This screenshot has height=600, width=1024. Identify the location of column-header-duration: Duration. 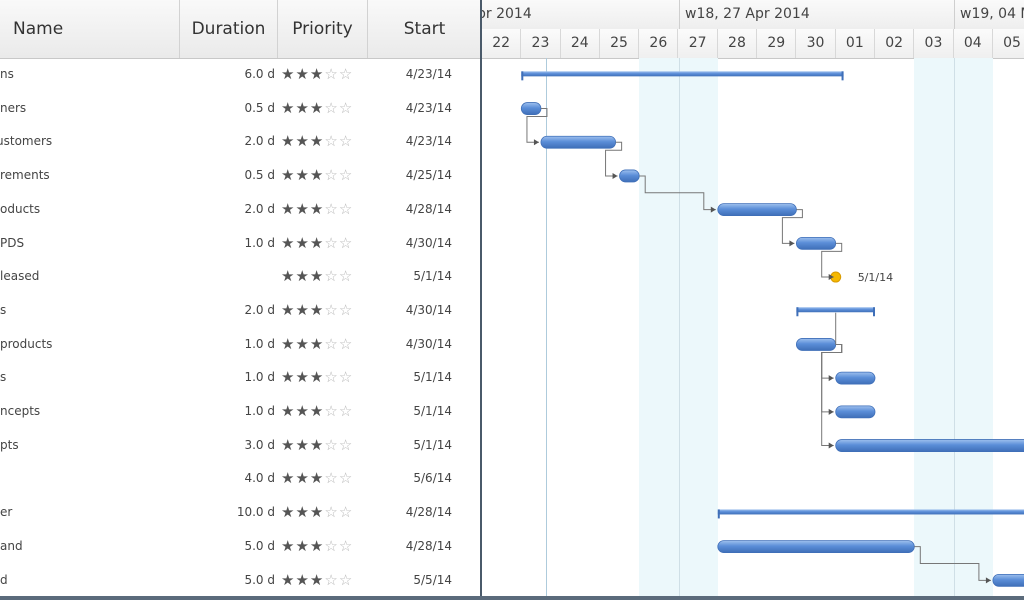
(229, 29).